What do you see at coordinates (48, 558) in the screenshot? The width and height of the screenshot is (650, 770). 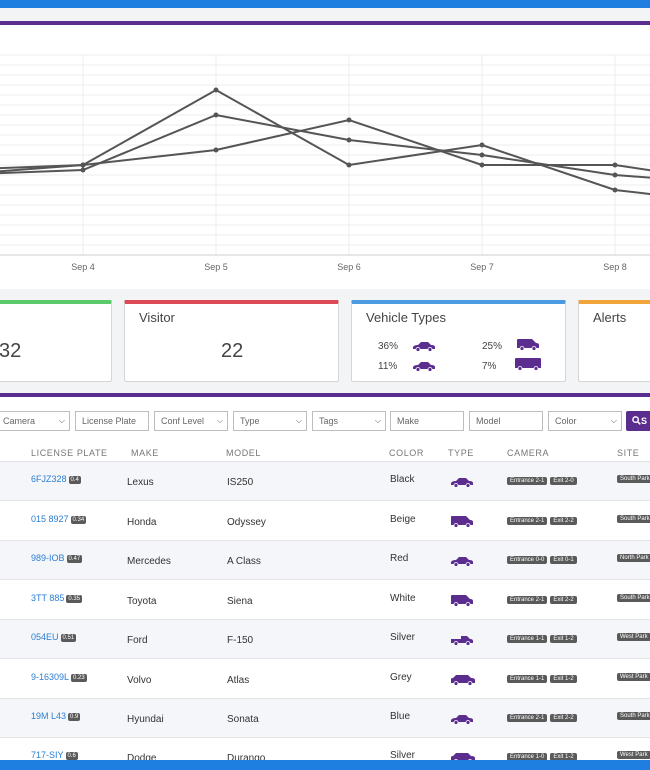 I see `license-plate-text: 989-IOB` at bounding box center [48, 558].